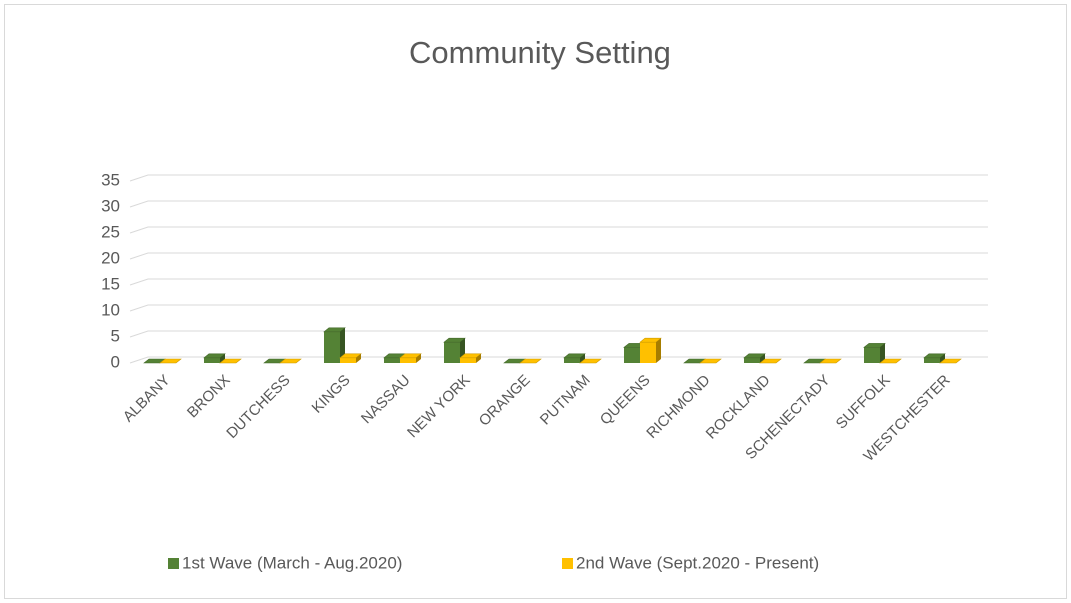  Describe the element at coordinates (697, 562) in the screenshot. I see `legend-label: 2nd Wave (Sept.2020 - Present)` at that location.